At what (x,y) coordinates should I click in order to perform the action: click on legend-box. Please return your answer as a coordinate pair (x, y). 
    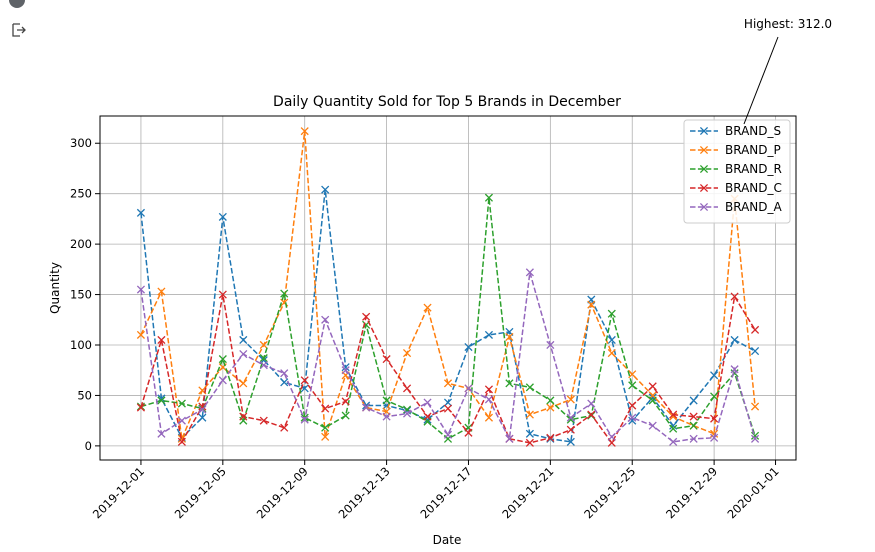
    Looking at the image, I should click on (737, 171).